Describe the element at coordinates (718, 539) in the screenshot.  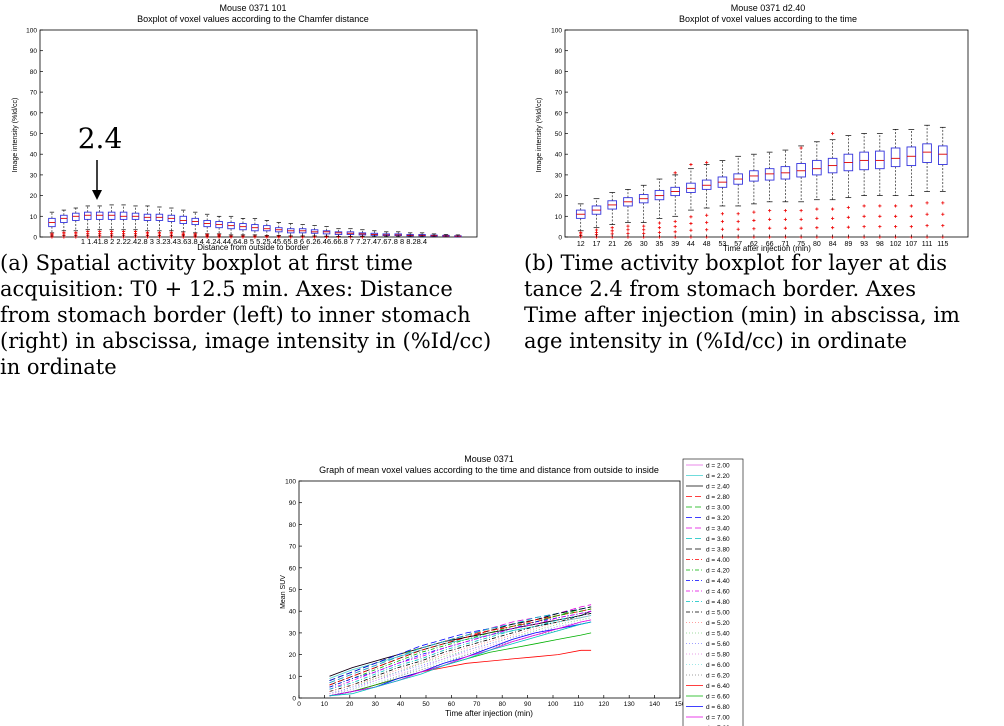
I see `chart-c-legend-label-7: d = 3.60` at that location.